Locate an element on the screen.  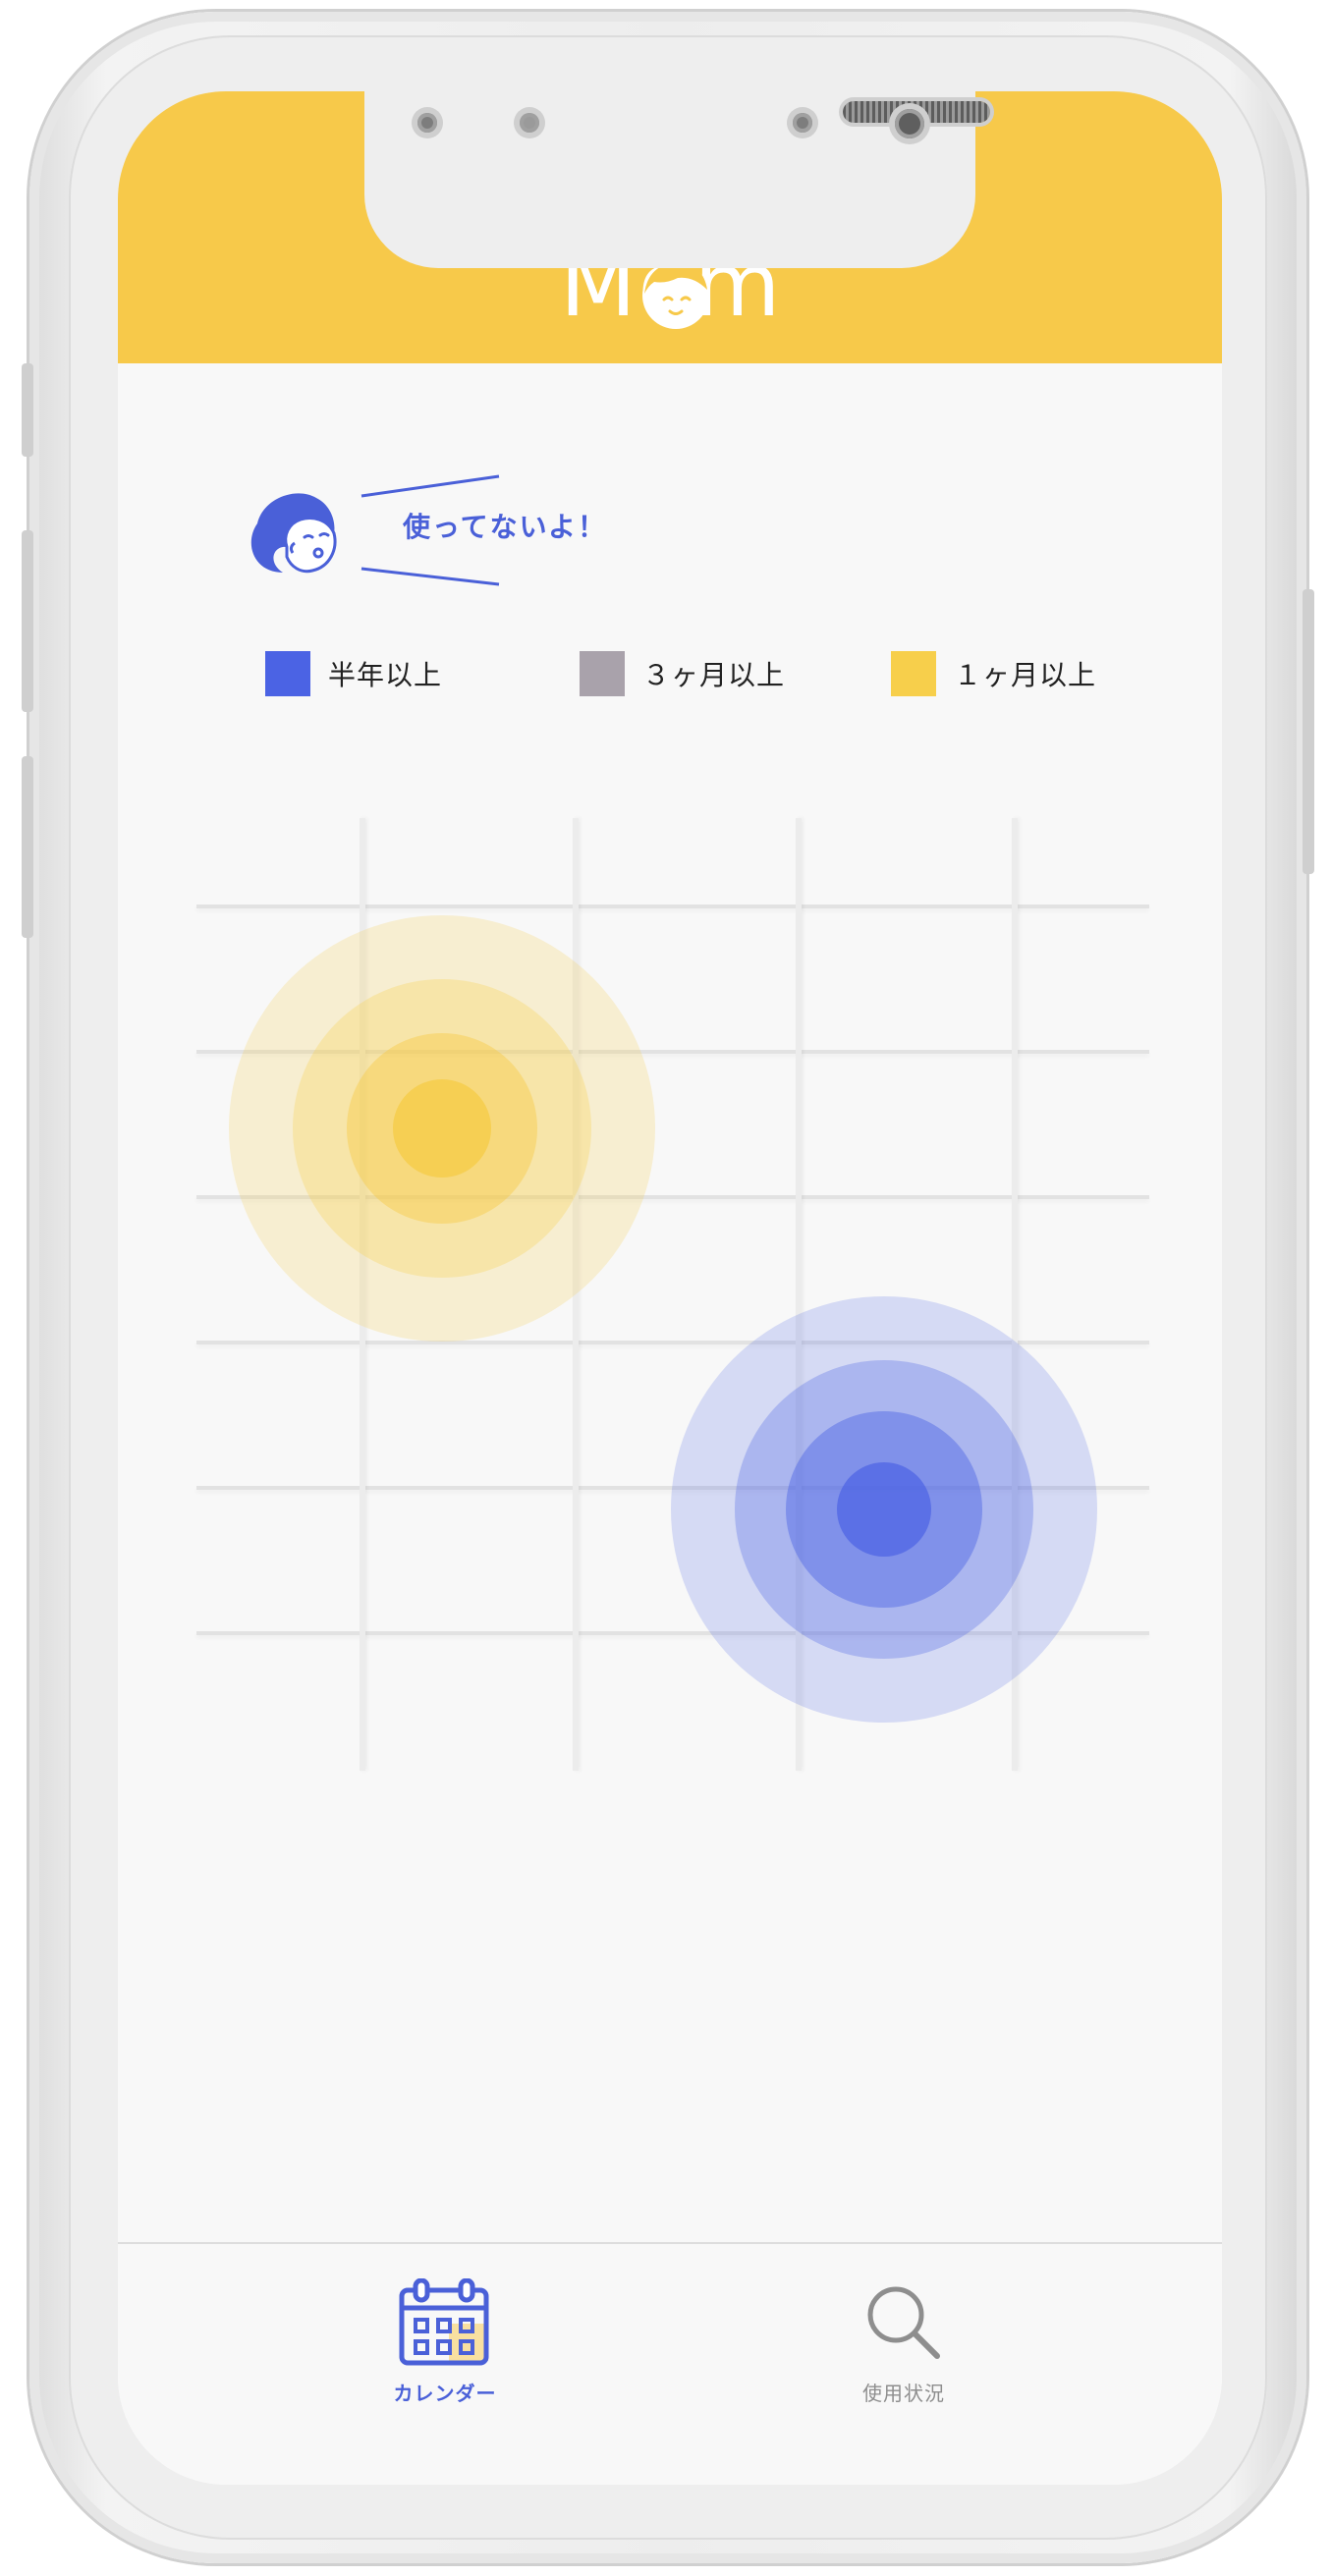
legend-label: ３ヶ月以上 is located at coordinates (713, 673).